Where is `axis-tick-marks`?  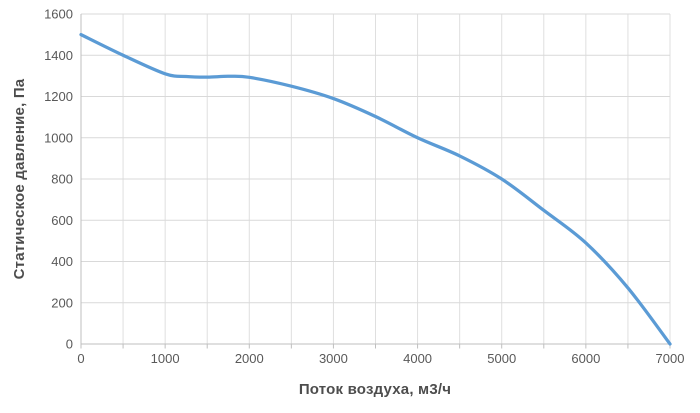 axis-tick-marks is located at coordinates (375, 346).